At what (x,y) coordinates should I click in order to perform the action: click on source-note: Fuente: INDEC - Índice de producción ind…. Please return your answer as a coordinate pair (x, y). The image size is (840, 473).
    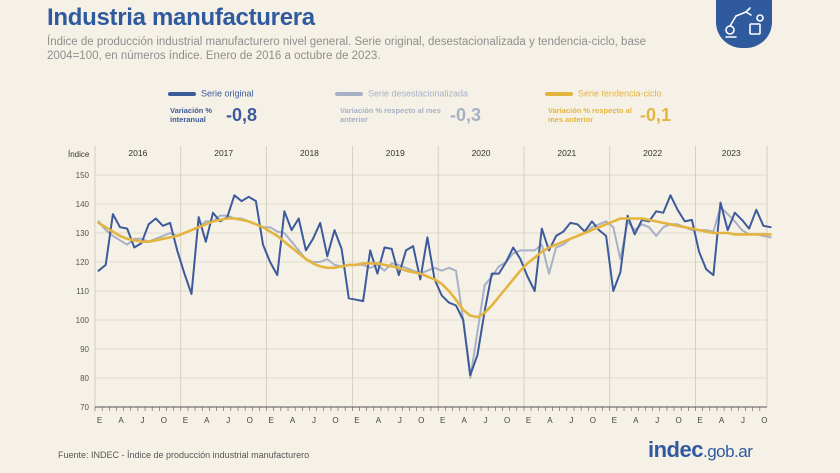
    Looking at the image, I should click on (184, 455).